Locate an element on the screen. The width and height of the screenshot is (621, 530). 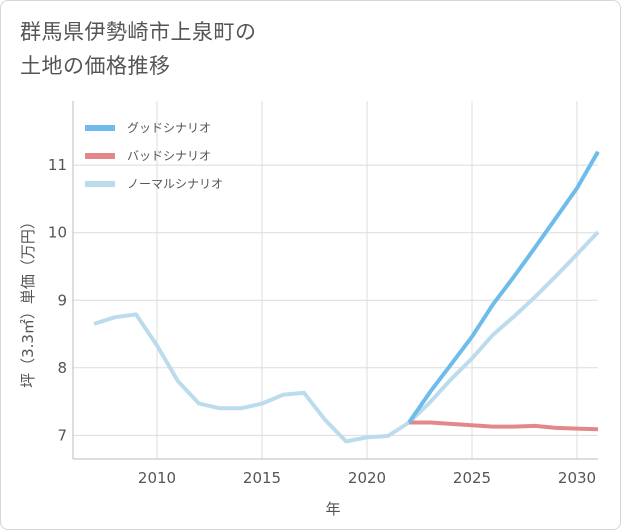
y-tick-label: 11 is located at coordinates (57, 165).